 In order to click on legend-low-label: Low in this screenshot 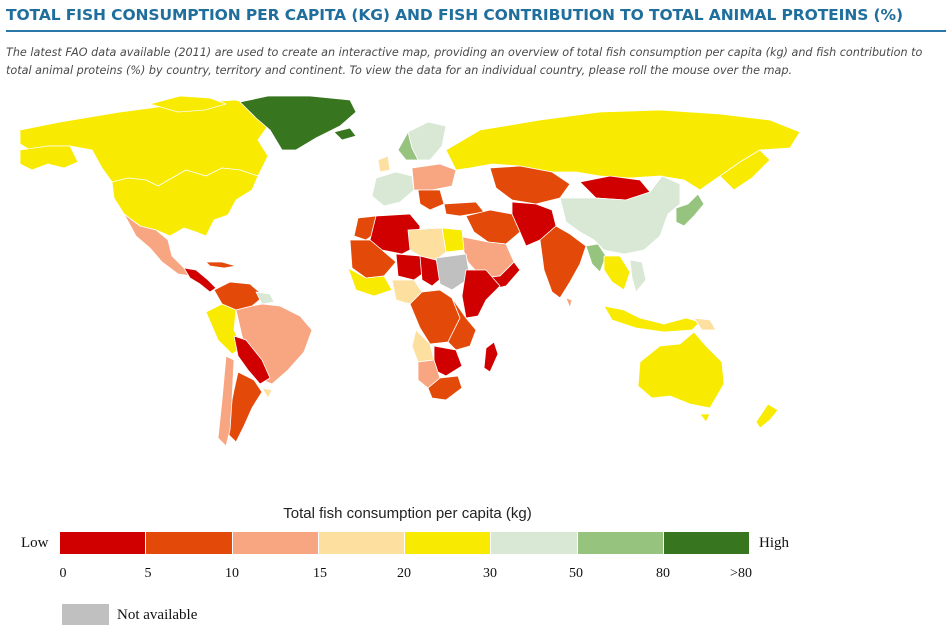, I will do `click(35, 543)`.